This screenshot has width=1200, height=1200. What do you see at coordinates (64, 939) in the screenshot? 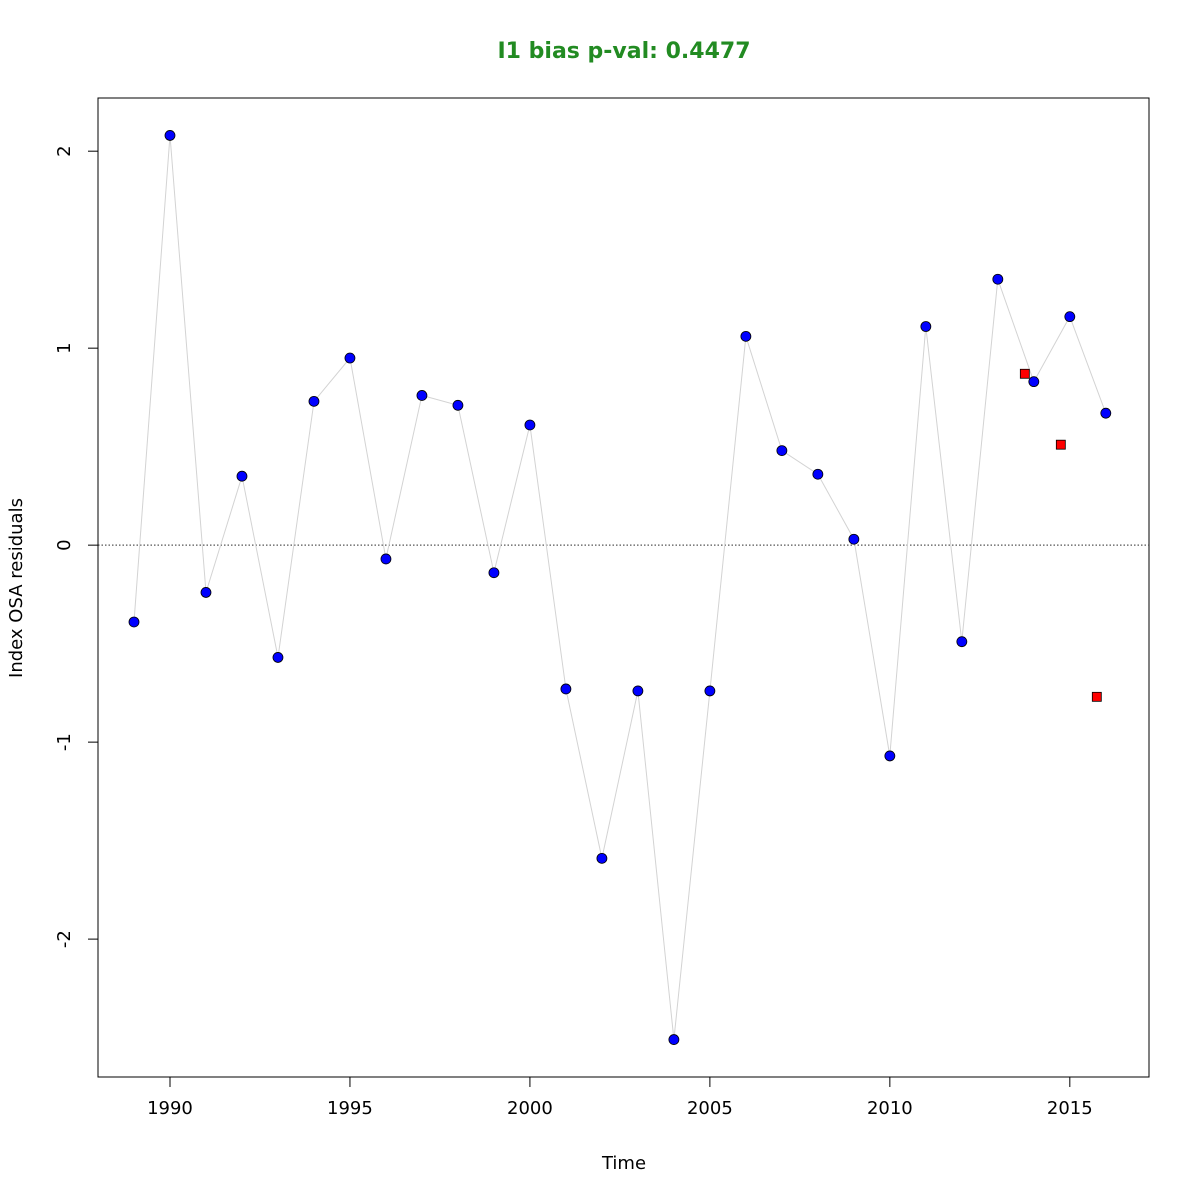
I see `y-tick-label: -2` at bounding box center [64, 939].